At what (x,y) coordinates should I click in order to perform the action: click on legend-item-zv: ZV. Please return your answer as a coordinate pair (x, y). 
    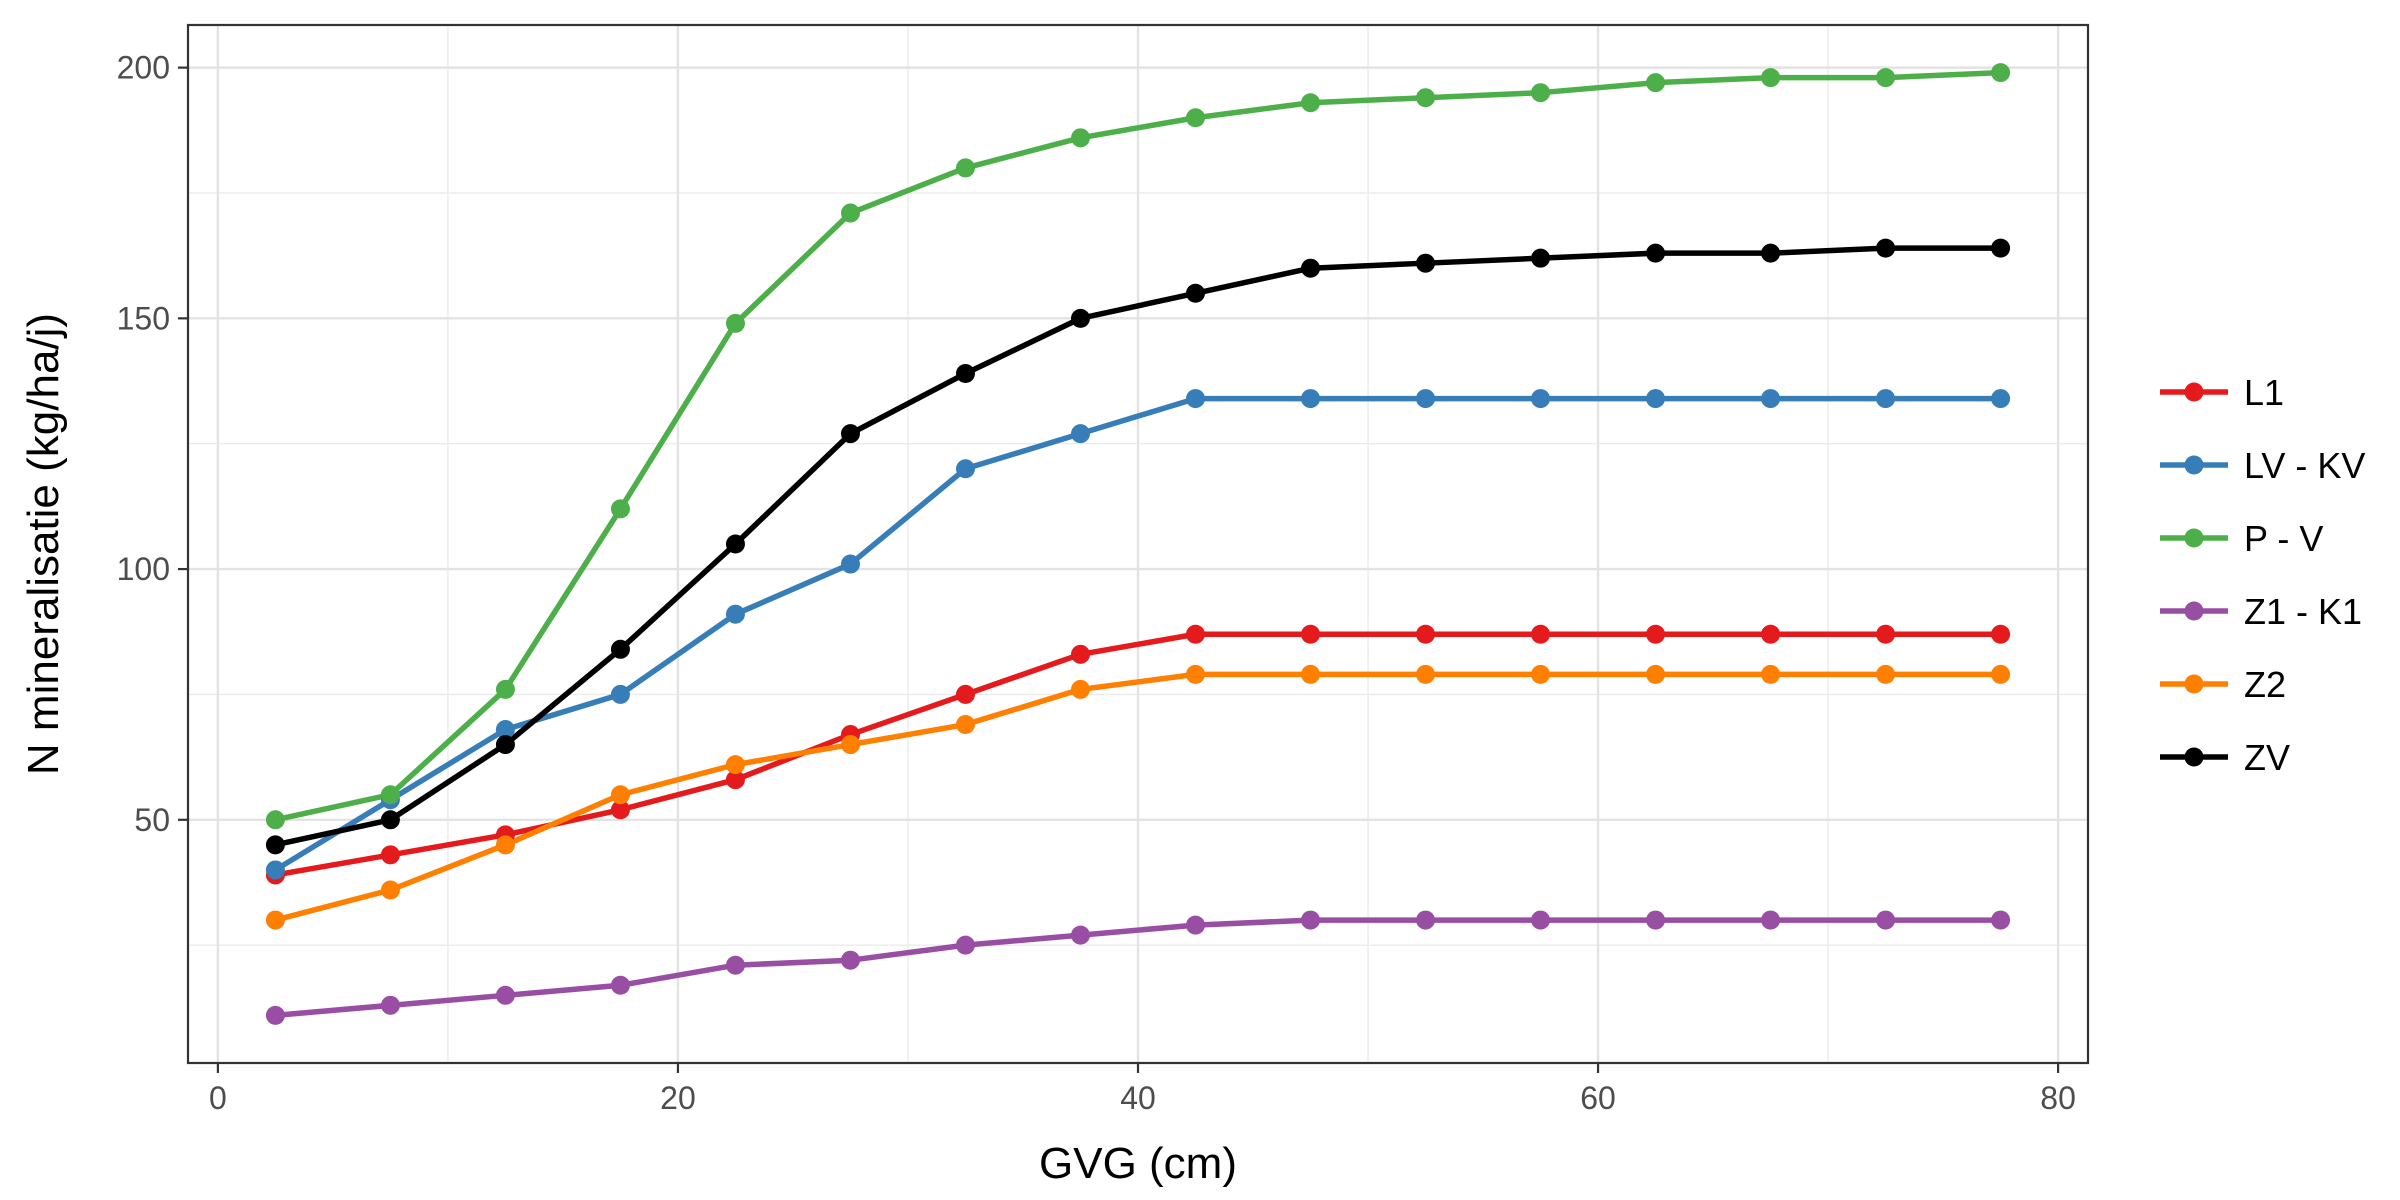
    Looking at the image, I should click on (2225, 757).